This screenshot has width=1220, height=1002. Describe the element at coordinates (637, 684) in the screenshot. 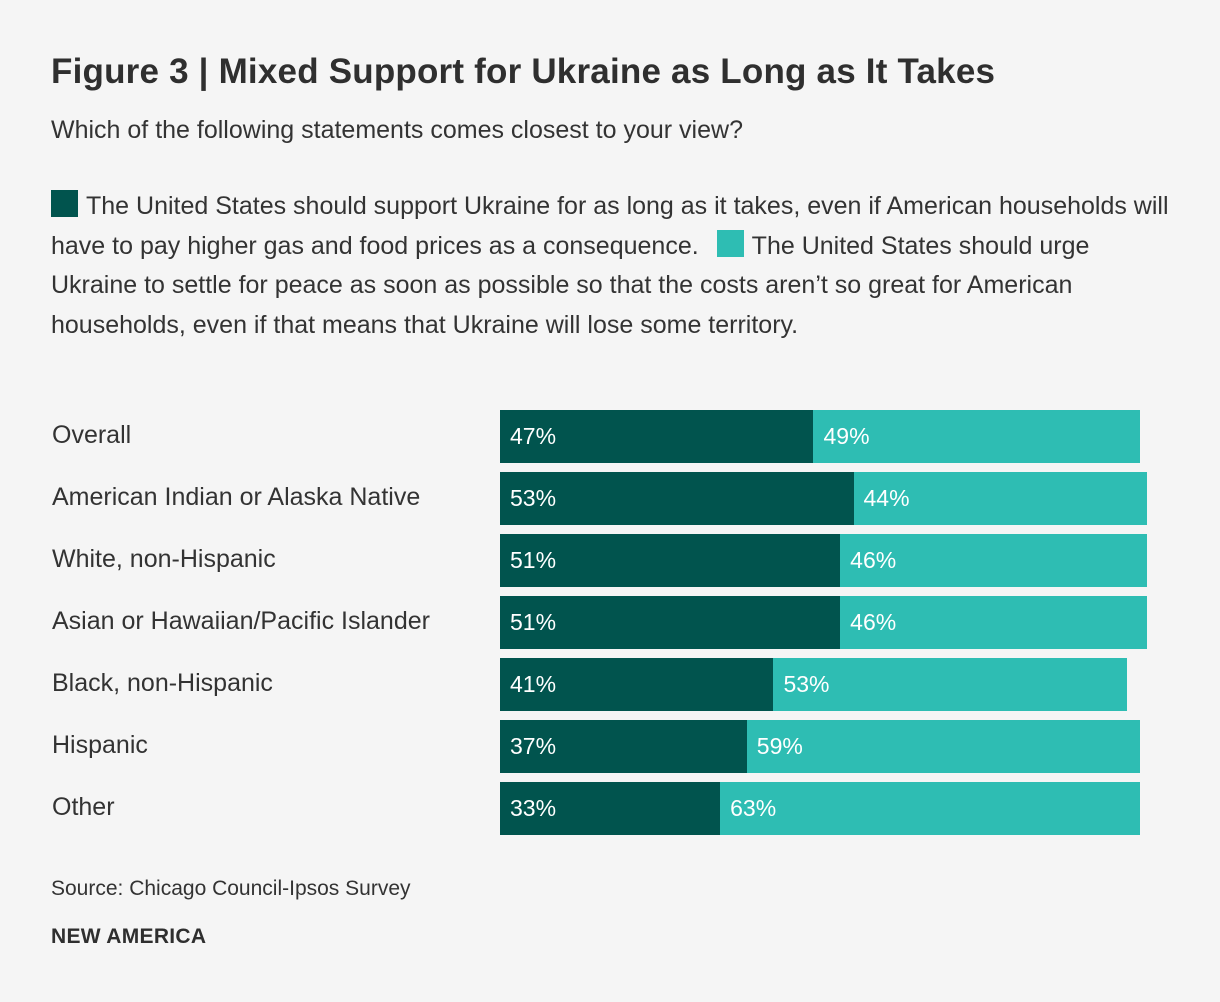

I see `bar-segment-support: 41%` at that location.